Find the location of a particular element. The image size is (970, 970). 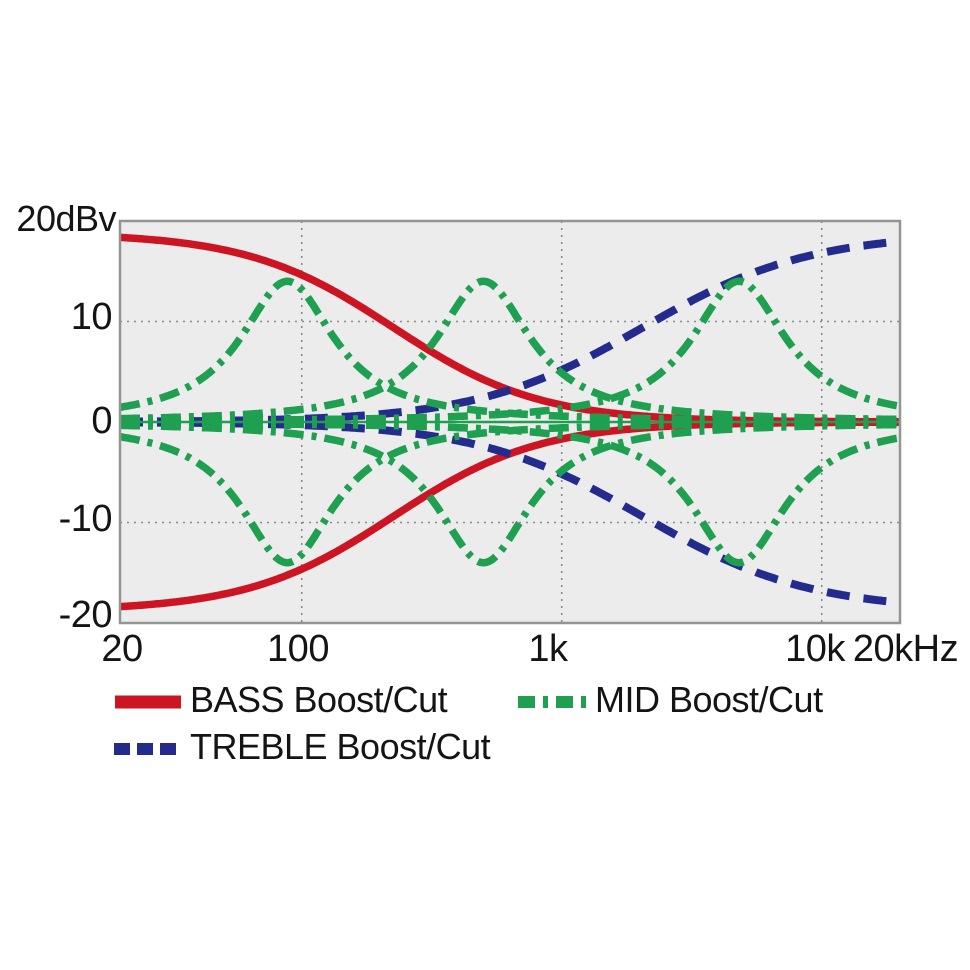

legend-label-bass: BASS Boost/Cut is located at coordinates (319, 699).